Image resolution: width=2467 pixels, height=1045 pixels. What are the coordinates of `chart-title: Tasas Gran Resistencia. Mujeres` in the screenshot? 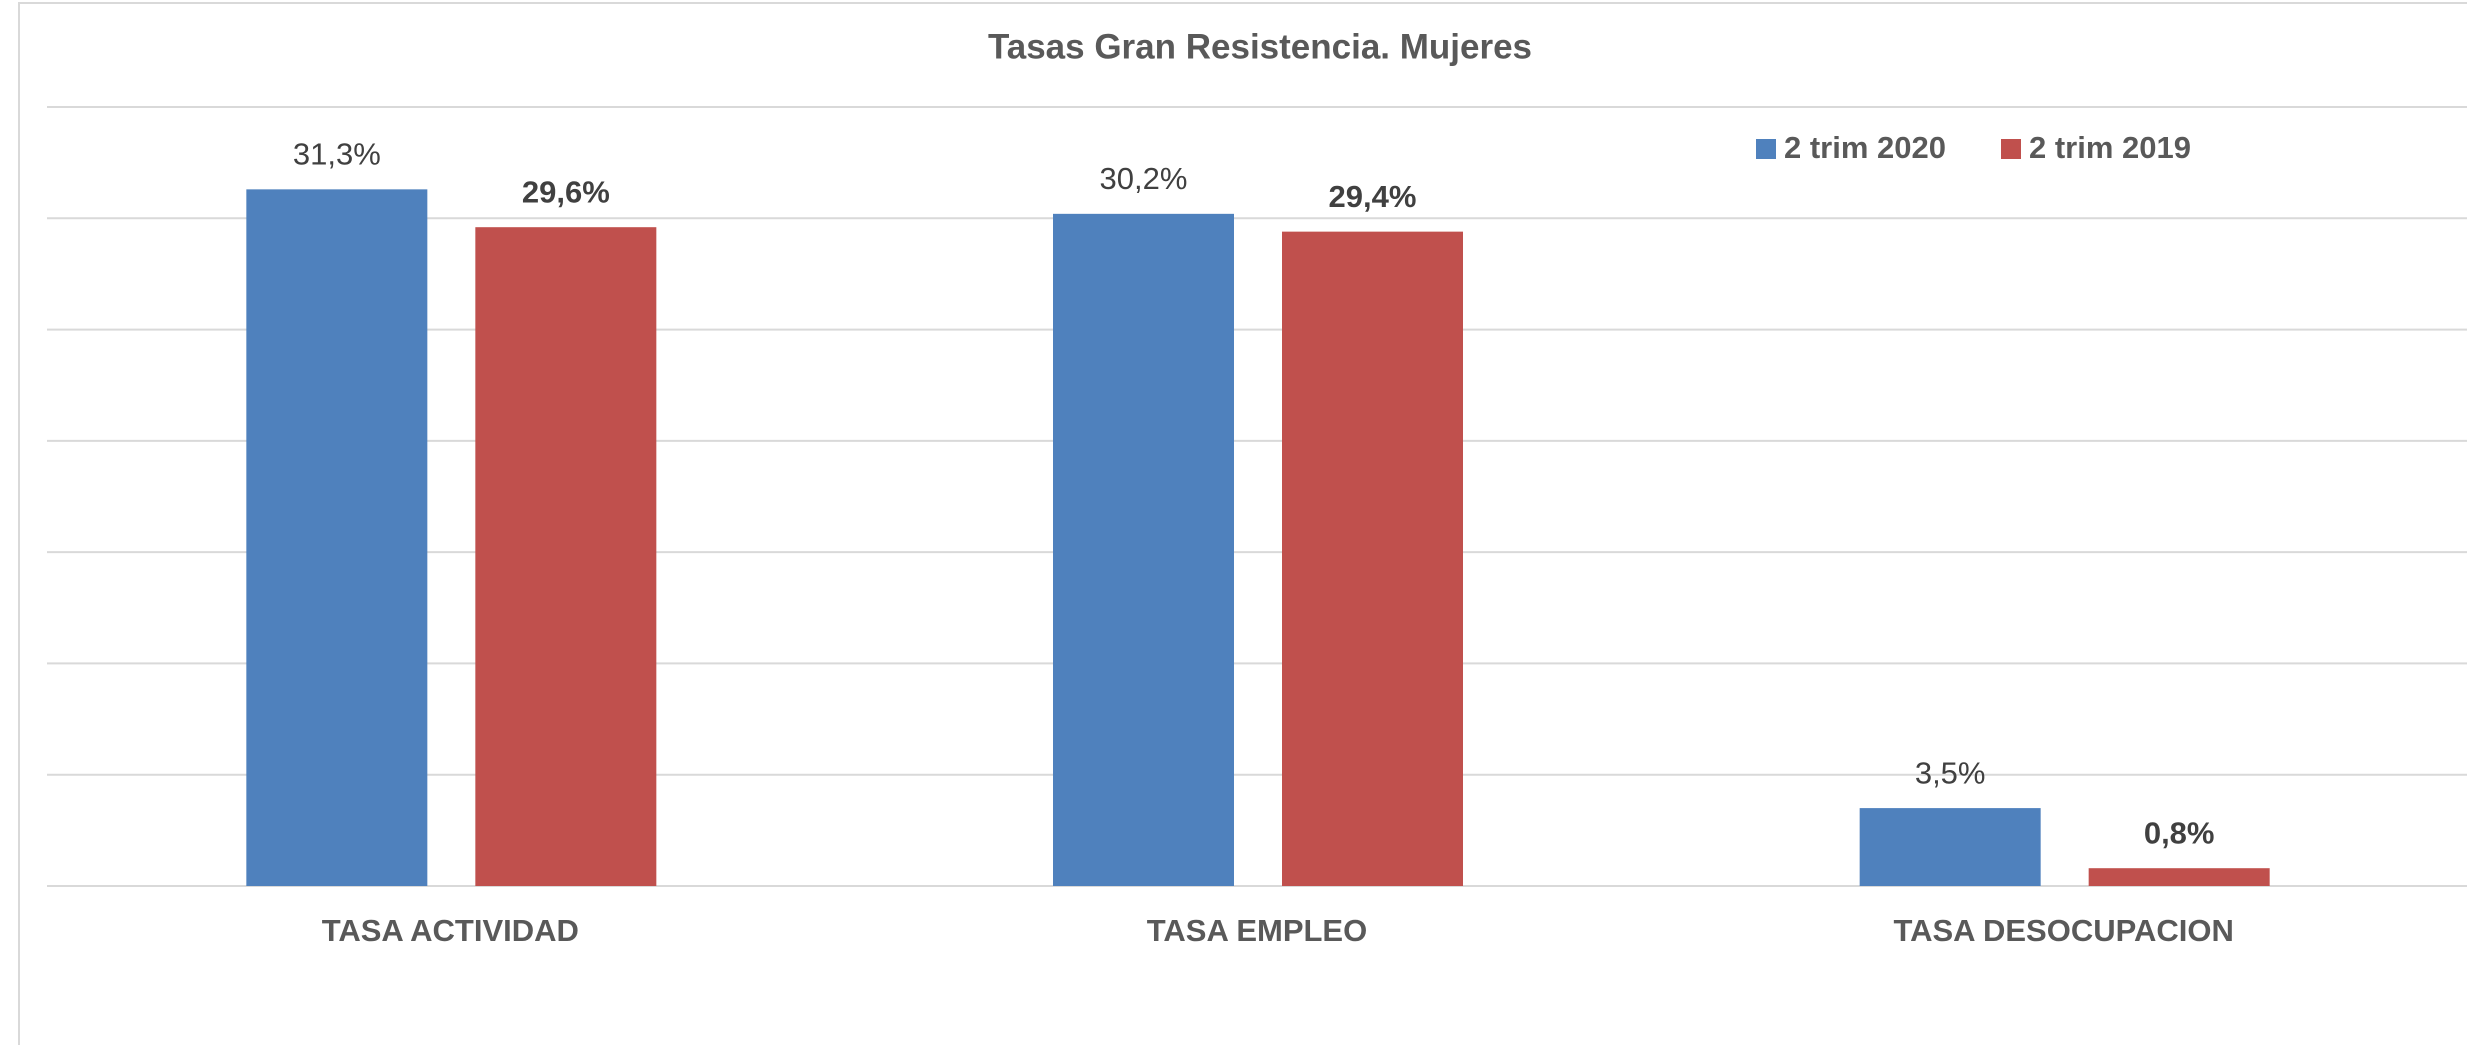 It's located at (1260, 46).